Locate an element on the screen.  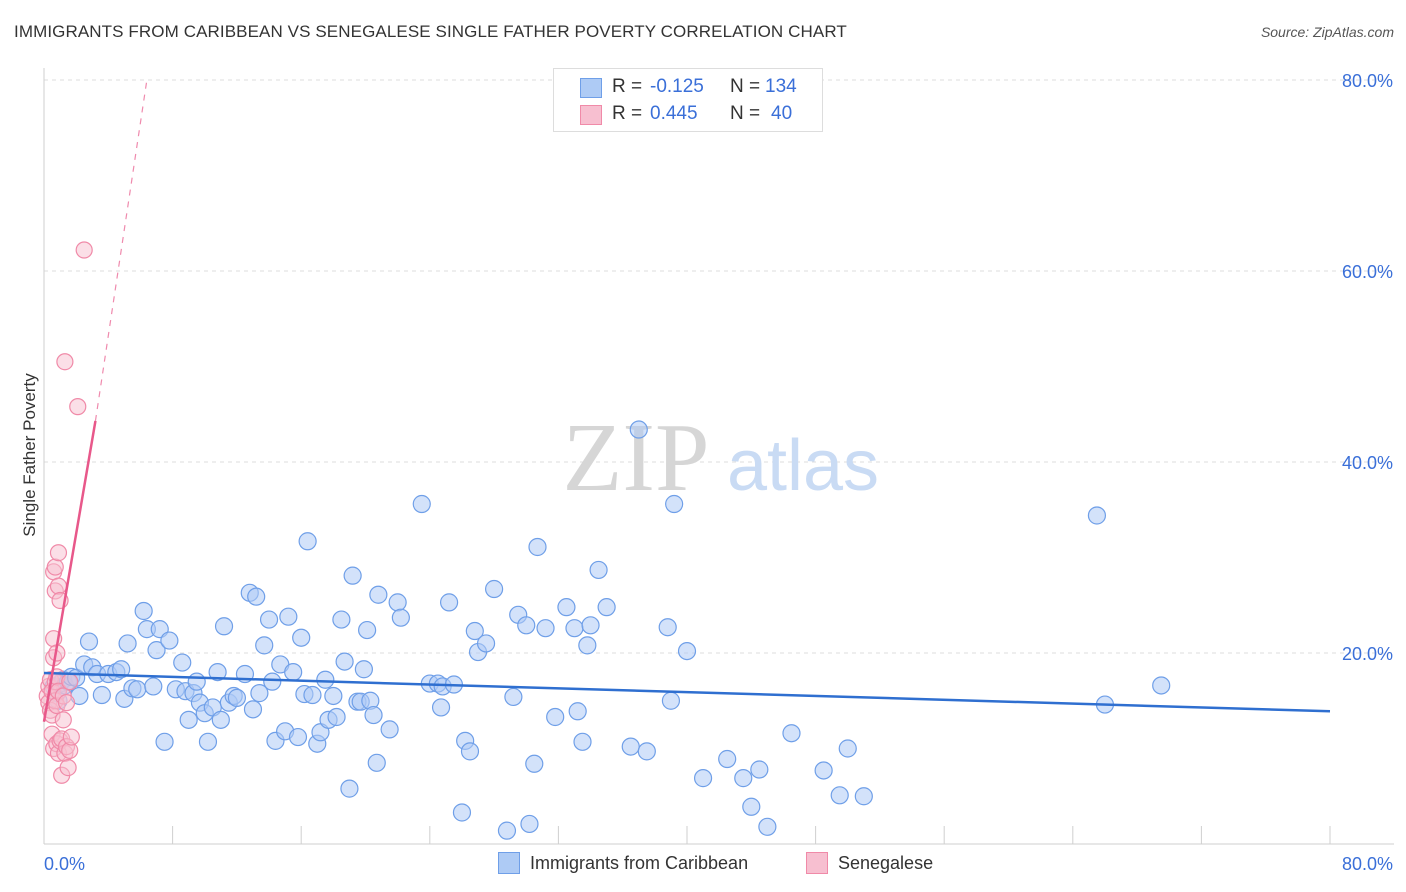
legend-row-senegalese: R = 0.445 N = 40 is located at coordinates (700, 115).